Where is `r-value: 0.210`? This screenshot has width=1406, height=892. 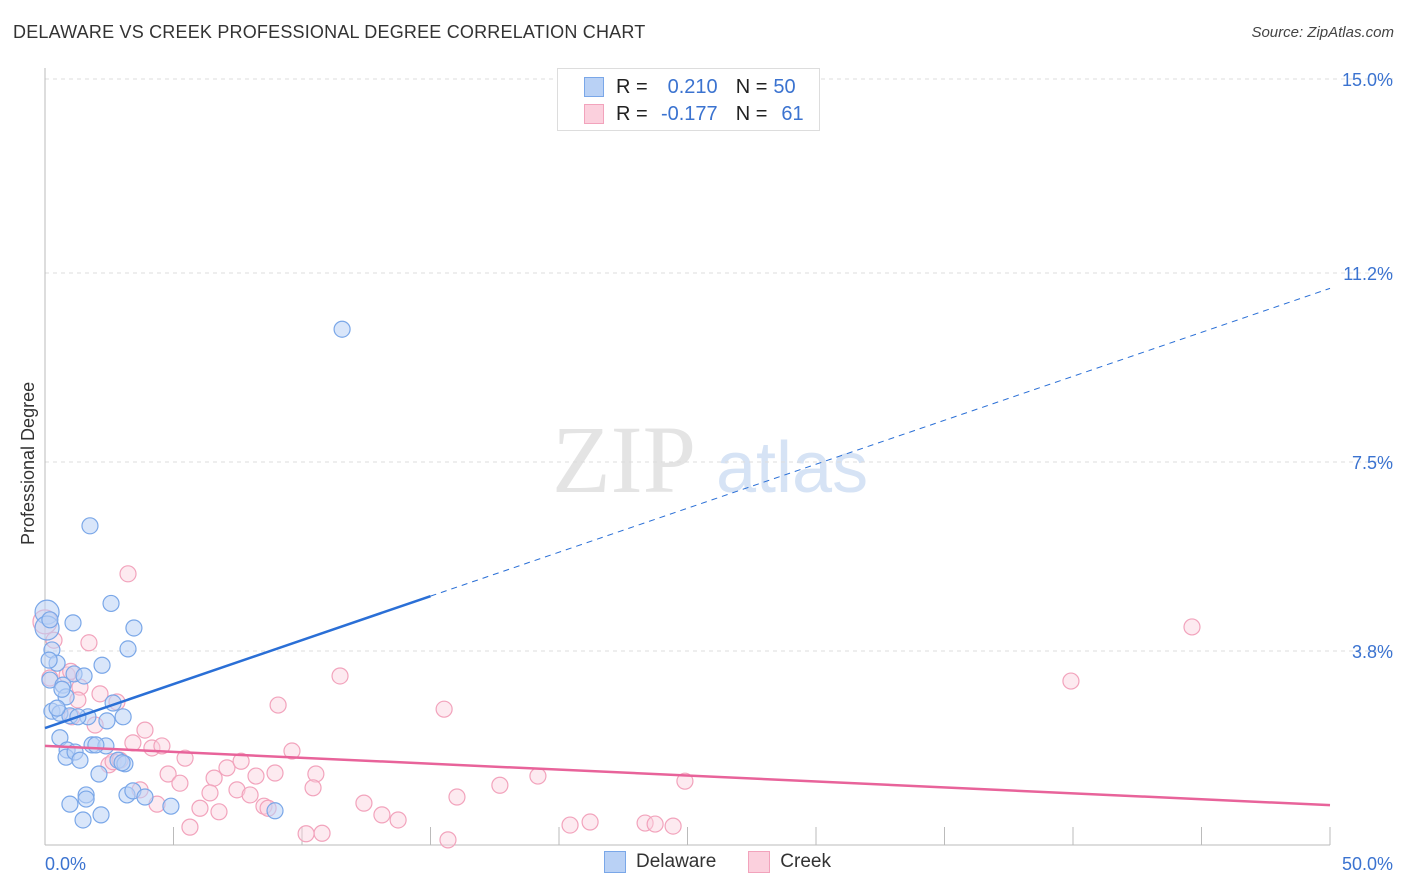 r-value: 0.210 is located at coordinates (692, 86).